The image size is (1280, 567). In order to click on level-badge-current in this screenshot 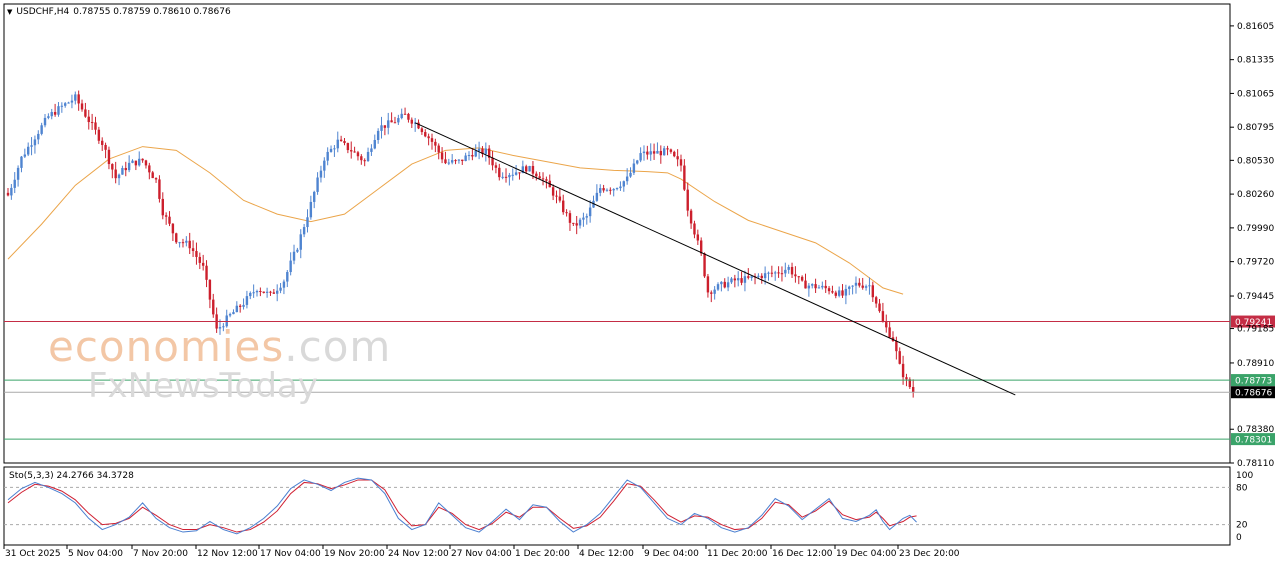, I will do `click(1253, 392)`.